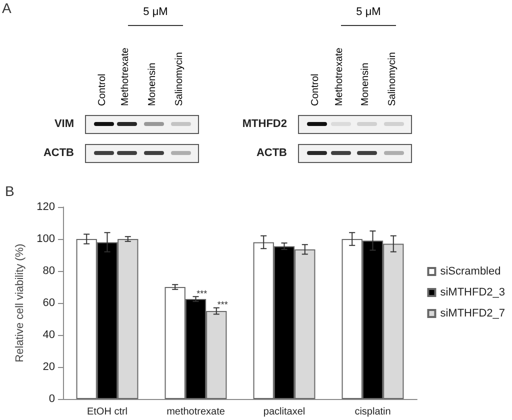 The height and width of the screenshot is (420, 512). What do you see at coordinates (48, 367) in the screenshot?
I see `y-tick-label: 20` at bounding box center [48, 367].